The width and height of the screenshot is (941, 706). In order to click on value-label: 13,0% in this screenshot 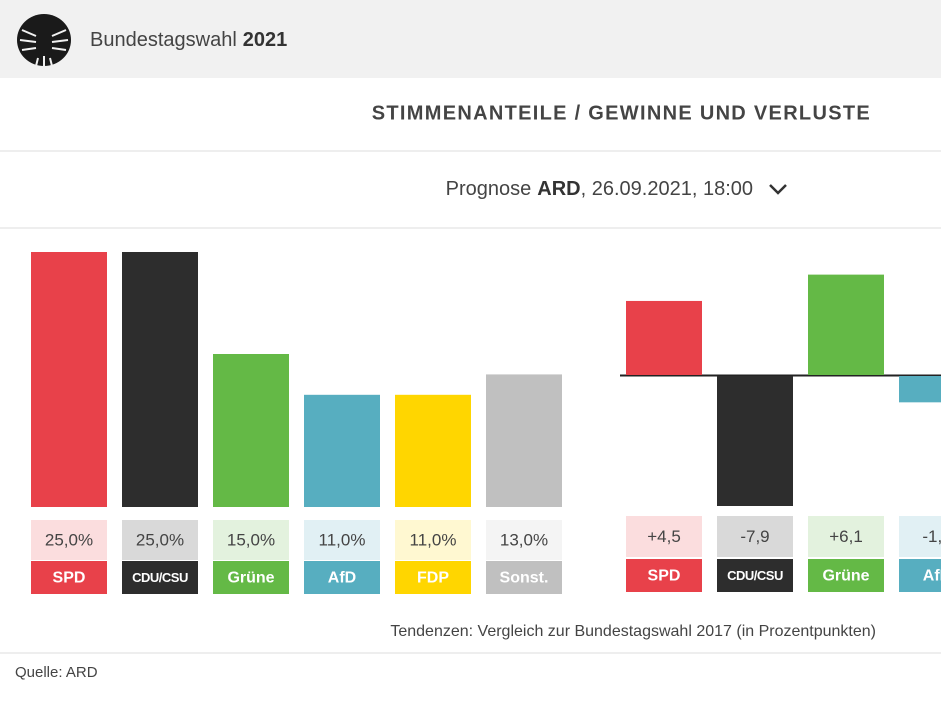, I will do `click(524, 539)`.